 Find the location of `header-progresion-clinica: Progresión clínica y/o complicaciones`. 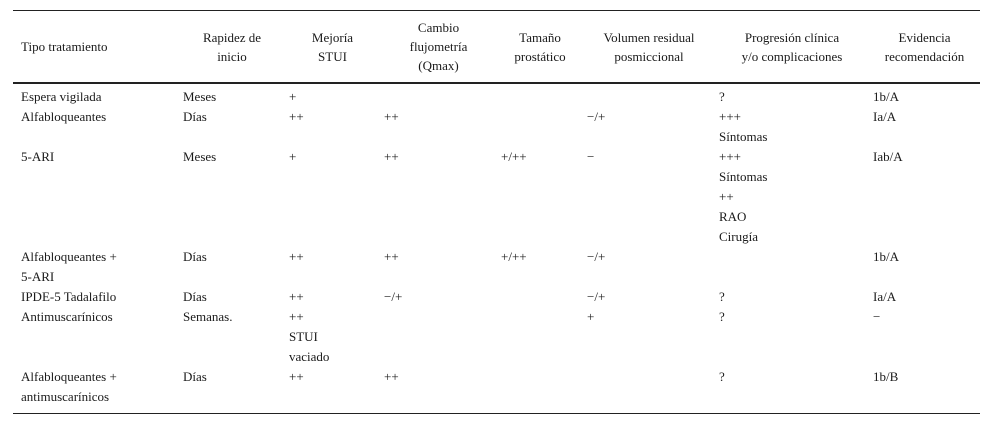

header-progresion-clinica: Progresión clínica y/o complicaciones is located at coordinates (792, 47).